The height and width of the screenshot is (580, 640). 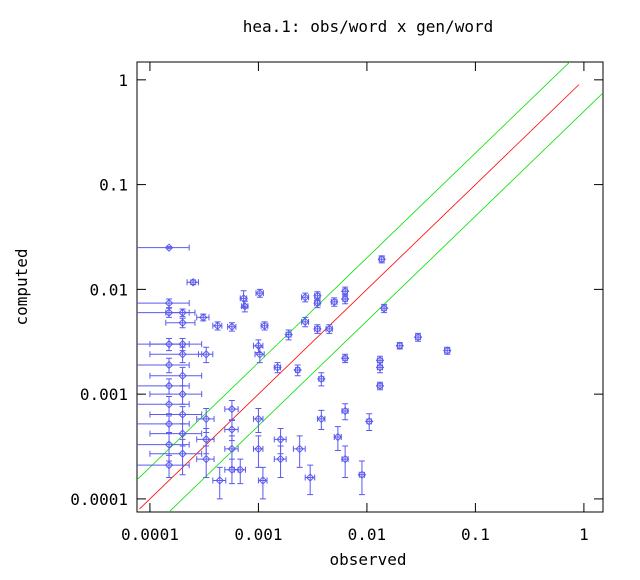 I want to click on x-tick-label: 0.01, so click(x=367, y=534).